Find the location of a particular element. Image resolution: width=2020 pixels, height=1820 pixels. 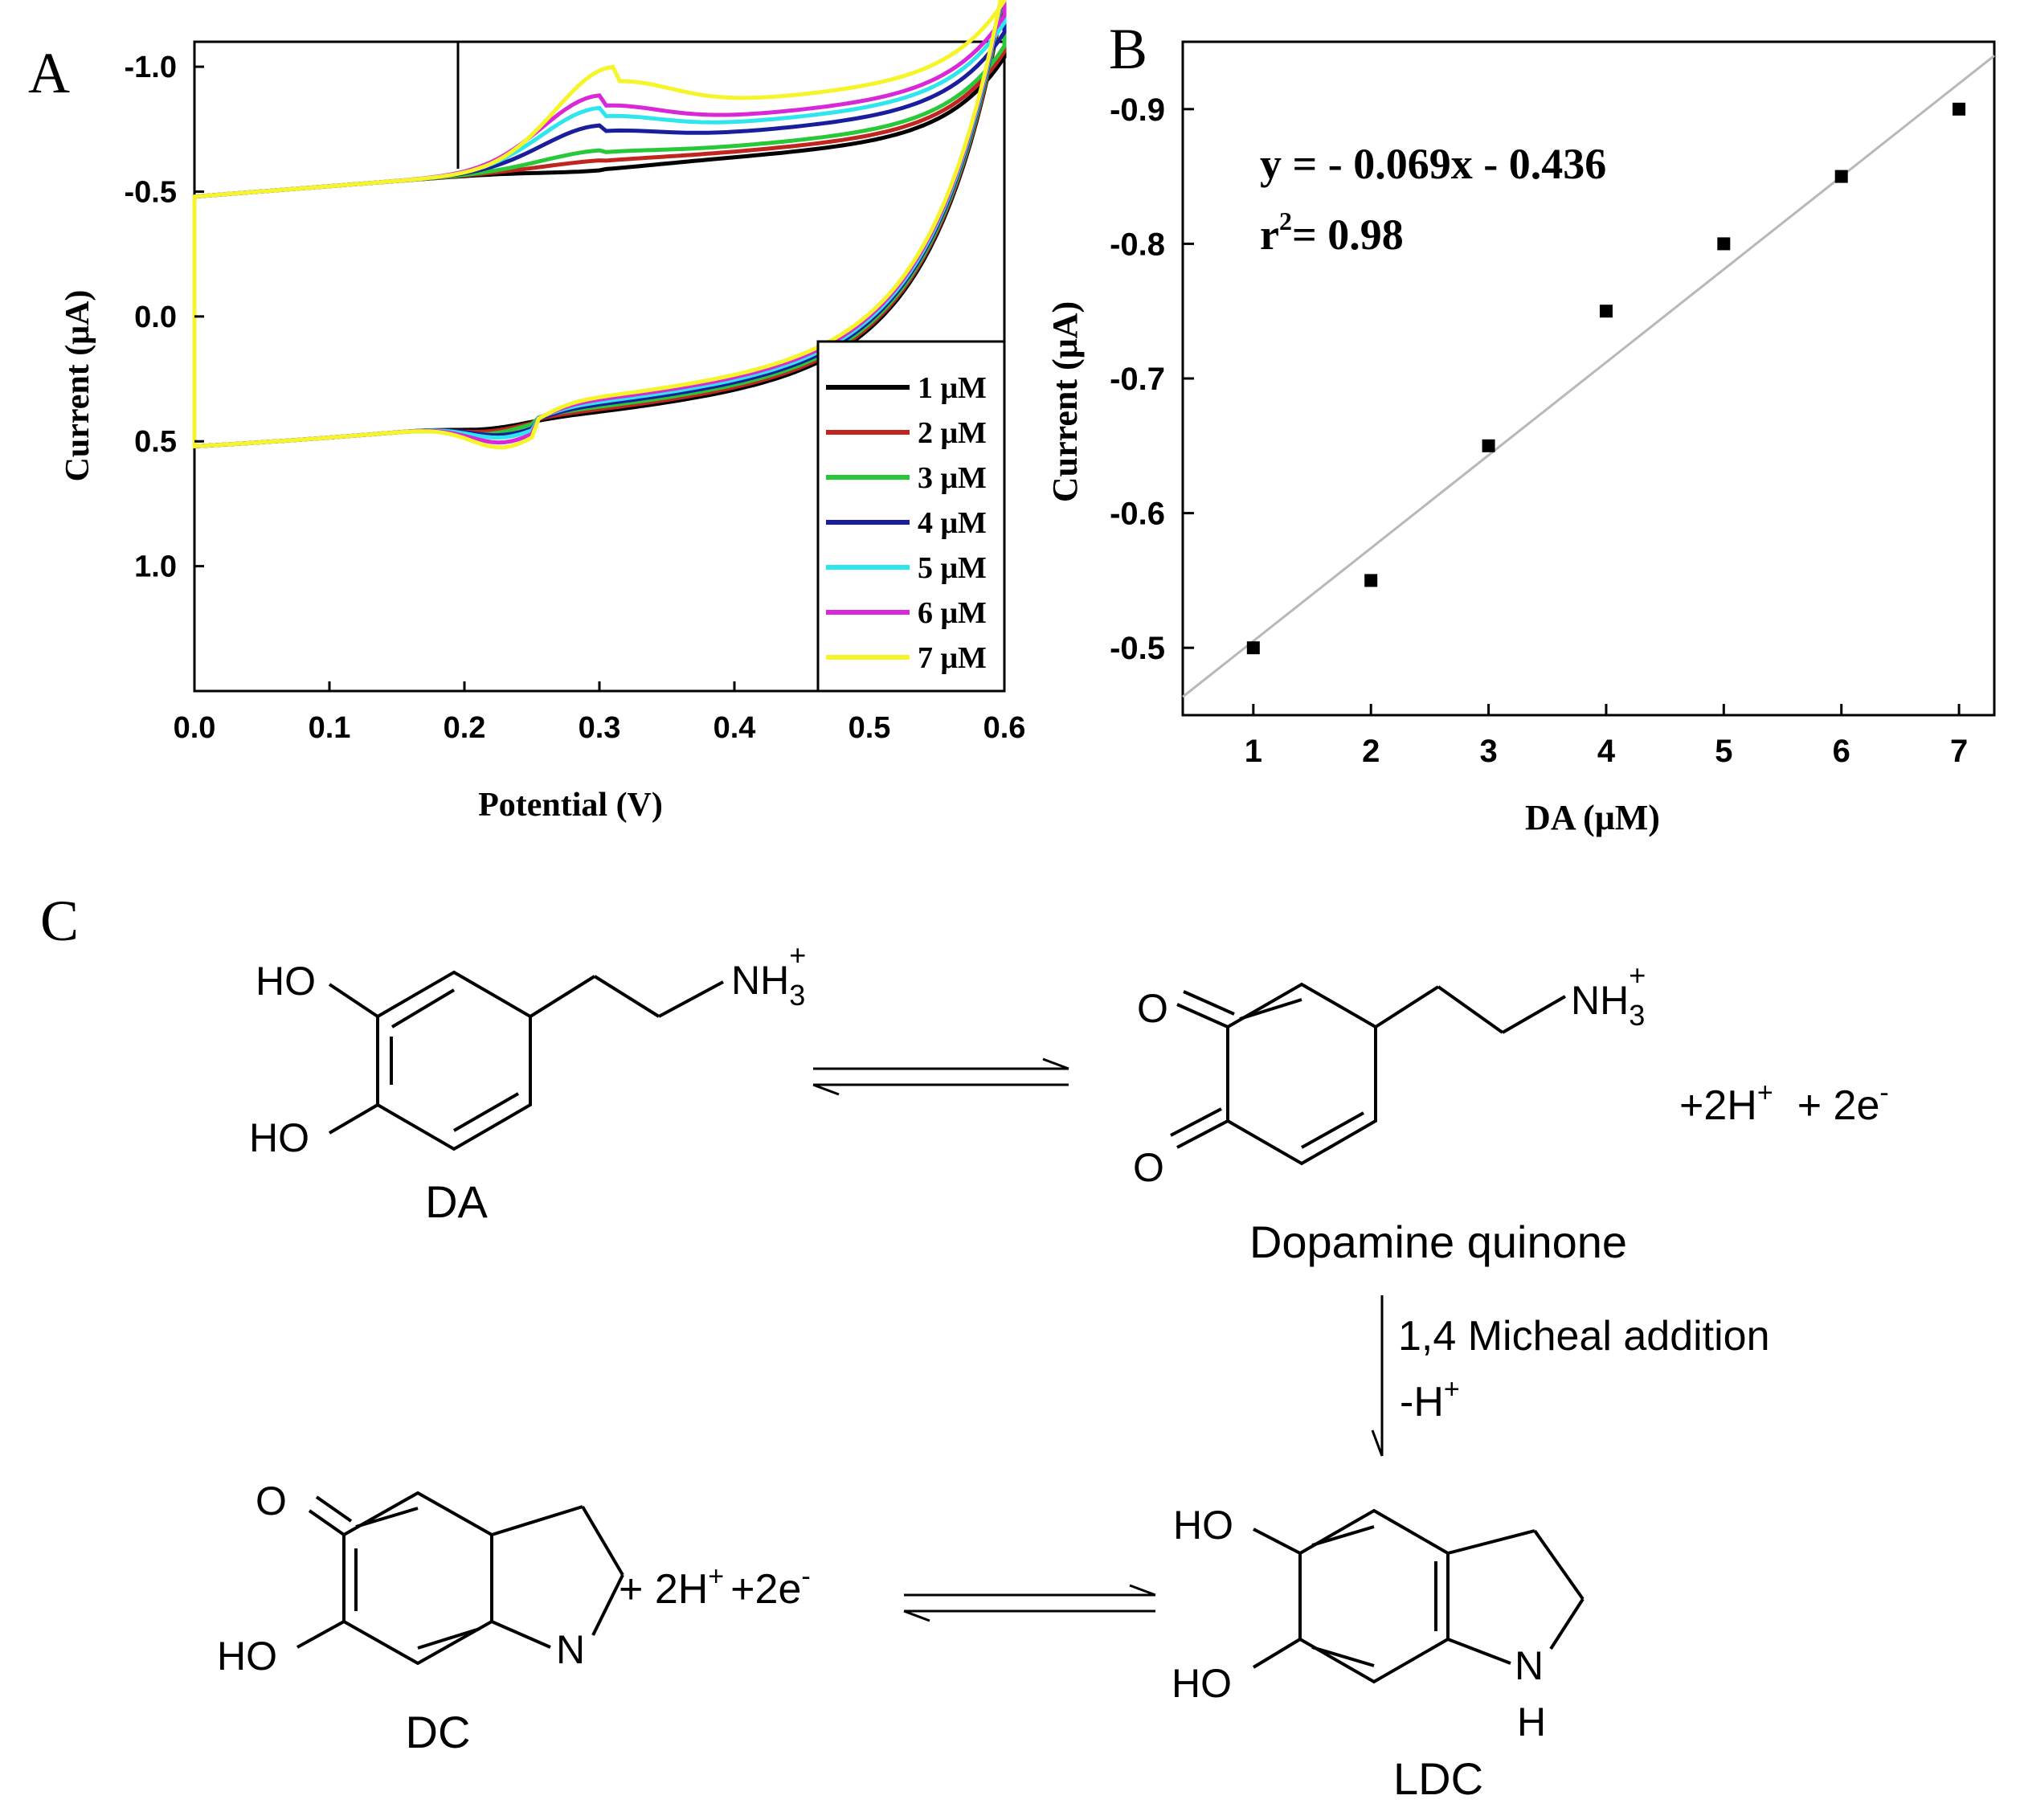

panel-a-y-tick-label: 0.0 is located at coordinates (155, 317).